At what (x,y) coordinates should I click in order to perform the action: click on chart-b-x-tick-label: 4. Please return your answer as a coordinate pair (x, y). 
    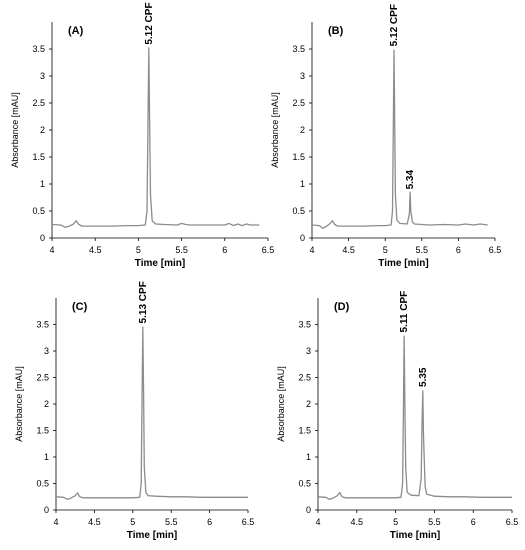
    Looking at the image, I should click on (311, 250).